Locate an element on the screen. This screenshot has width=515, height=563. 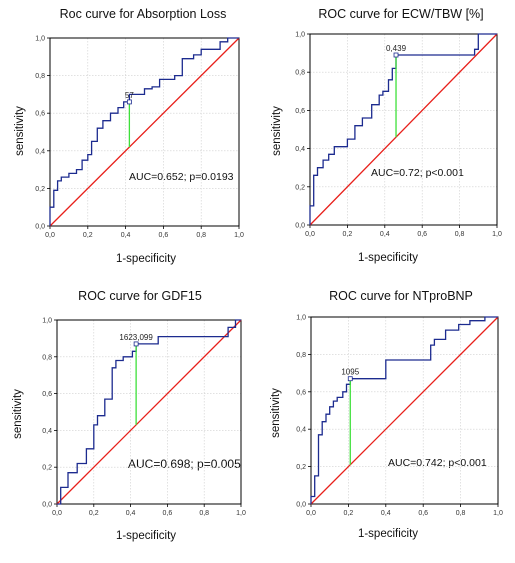
cutoff-label: 57 is located at coordinates (129, 95).